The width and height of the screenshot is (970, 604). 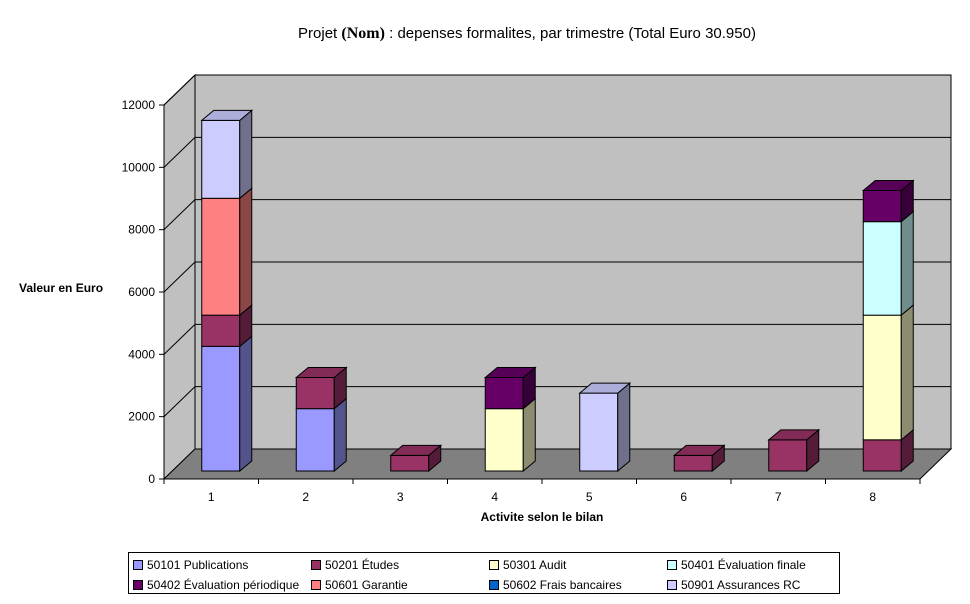 What do you see at coordinates (366, 585) in the screenshot?
I see `legend-label: 50601 Garantie` at bounding box center [366, 585].